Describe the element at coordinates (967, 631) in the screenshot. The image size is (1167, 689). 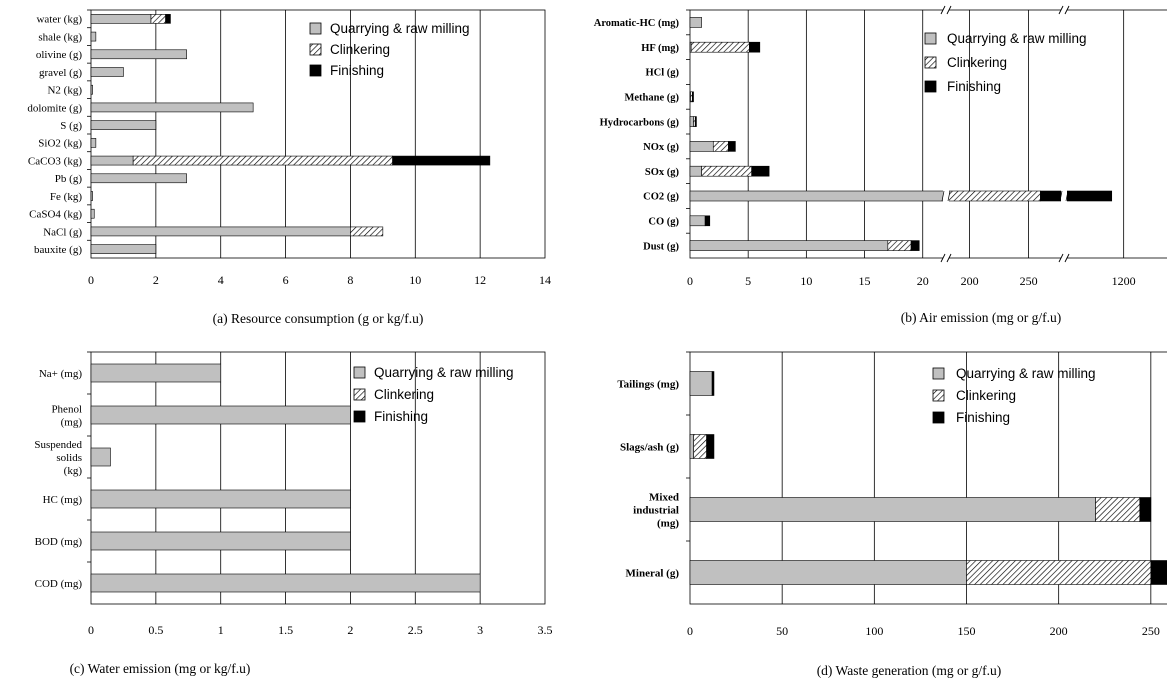
I see `x-tick-label: 150` at that location.